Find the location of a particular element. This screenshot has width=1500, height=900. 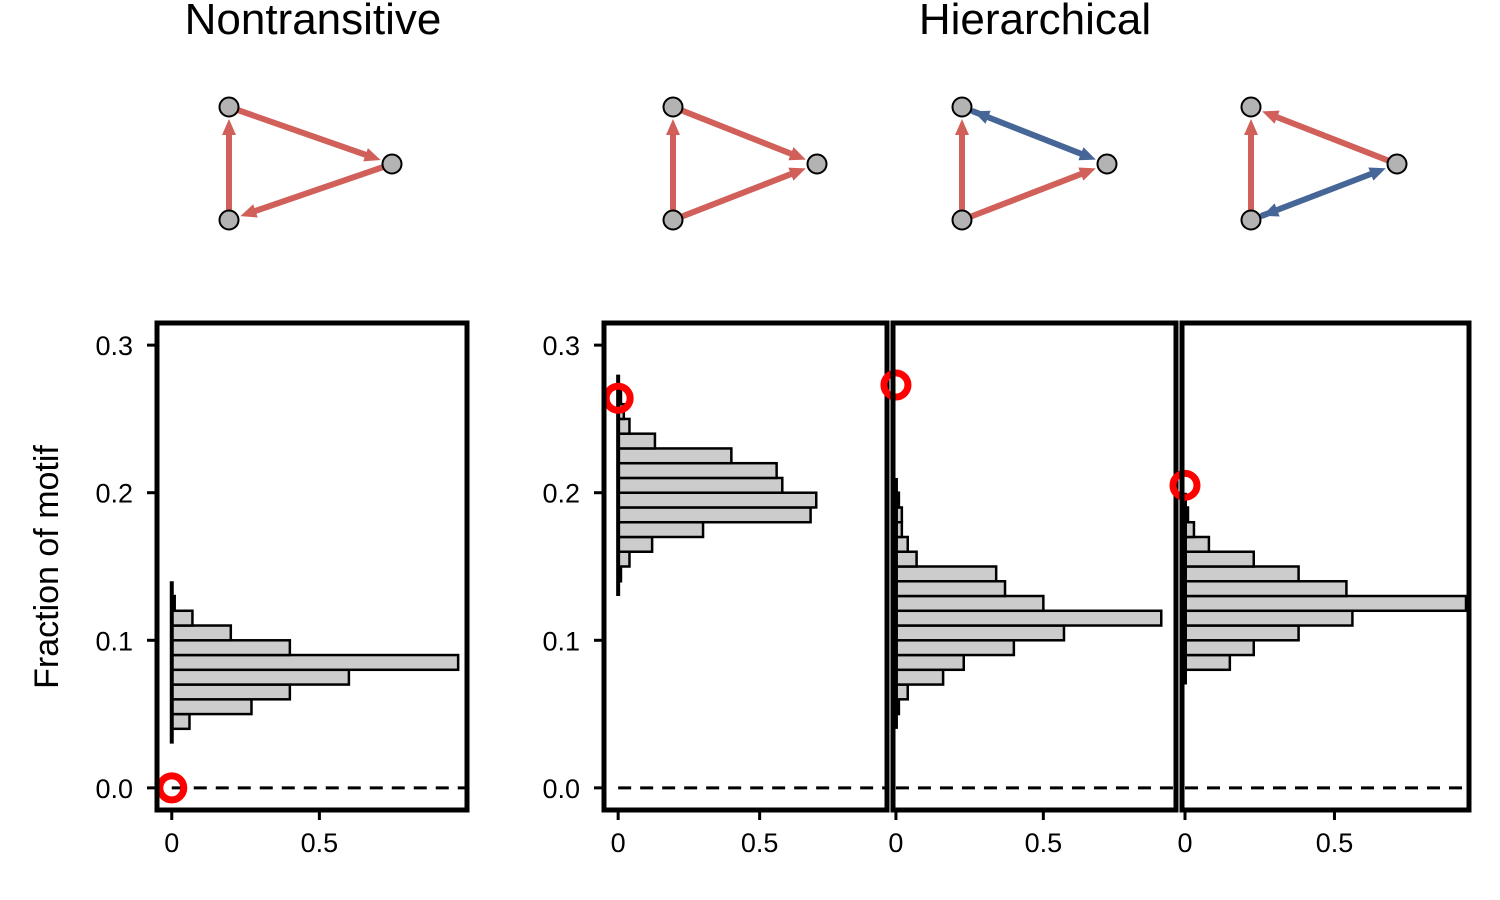

histogram-panel-4: 0 0.5 is located at coordinates (1320, 589).